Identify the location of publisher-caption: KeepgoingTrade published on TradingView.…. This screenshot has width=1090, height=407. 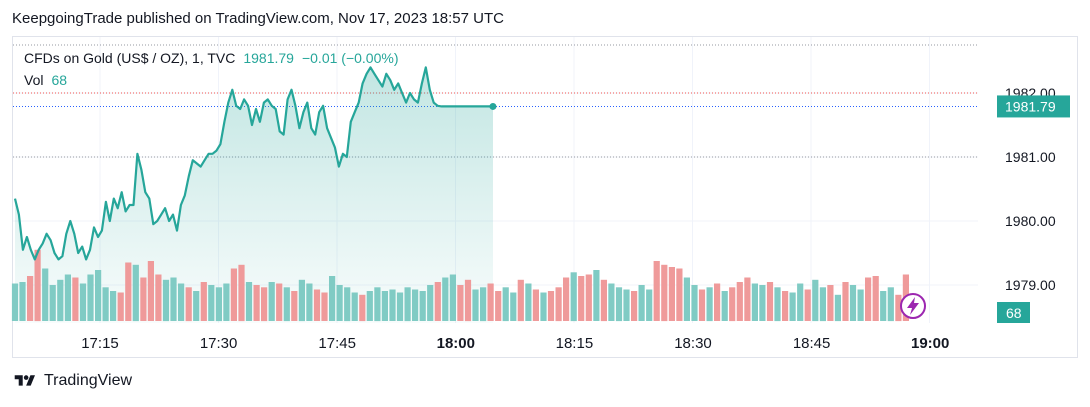
(258, 18).